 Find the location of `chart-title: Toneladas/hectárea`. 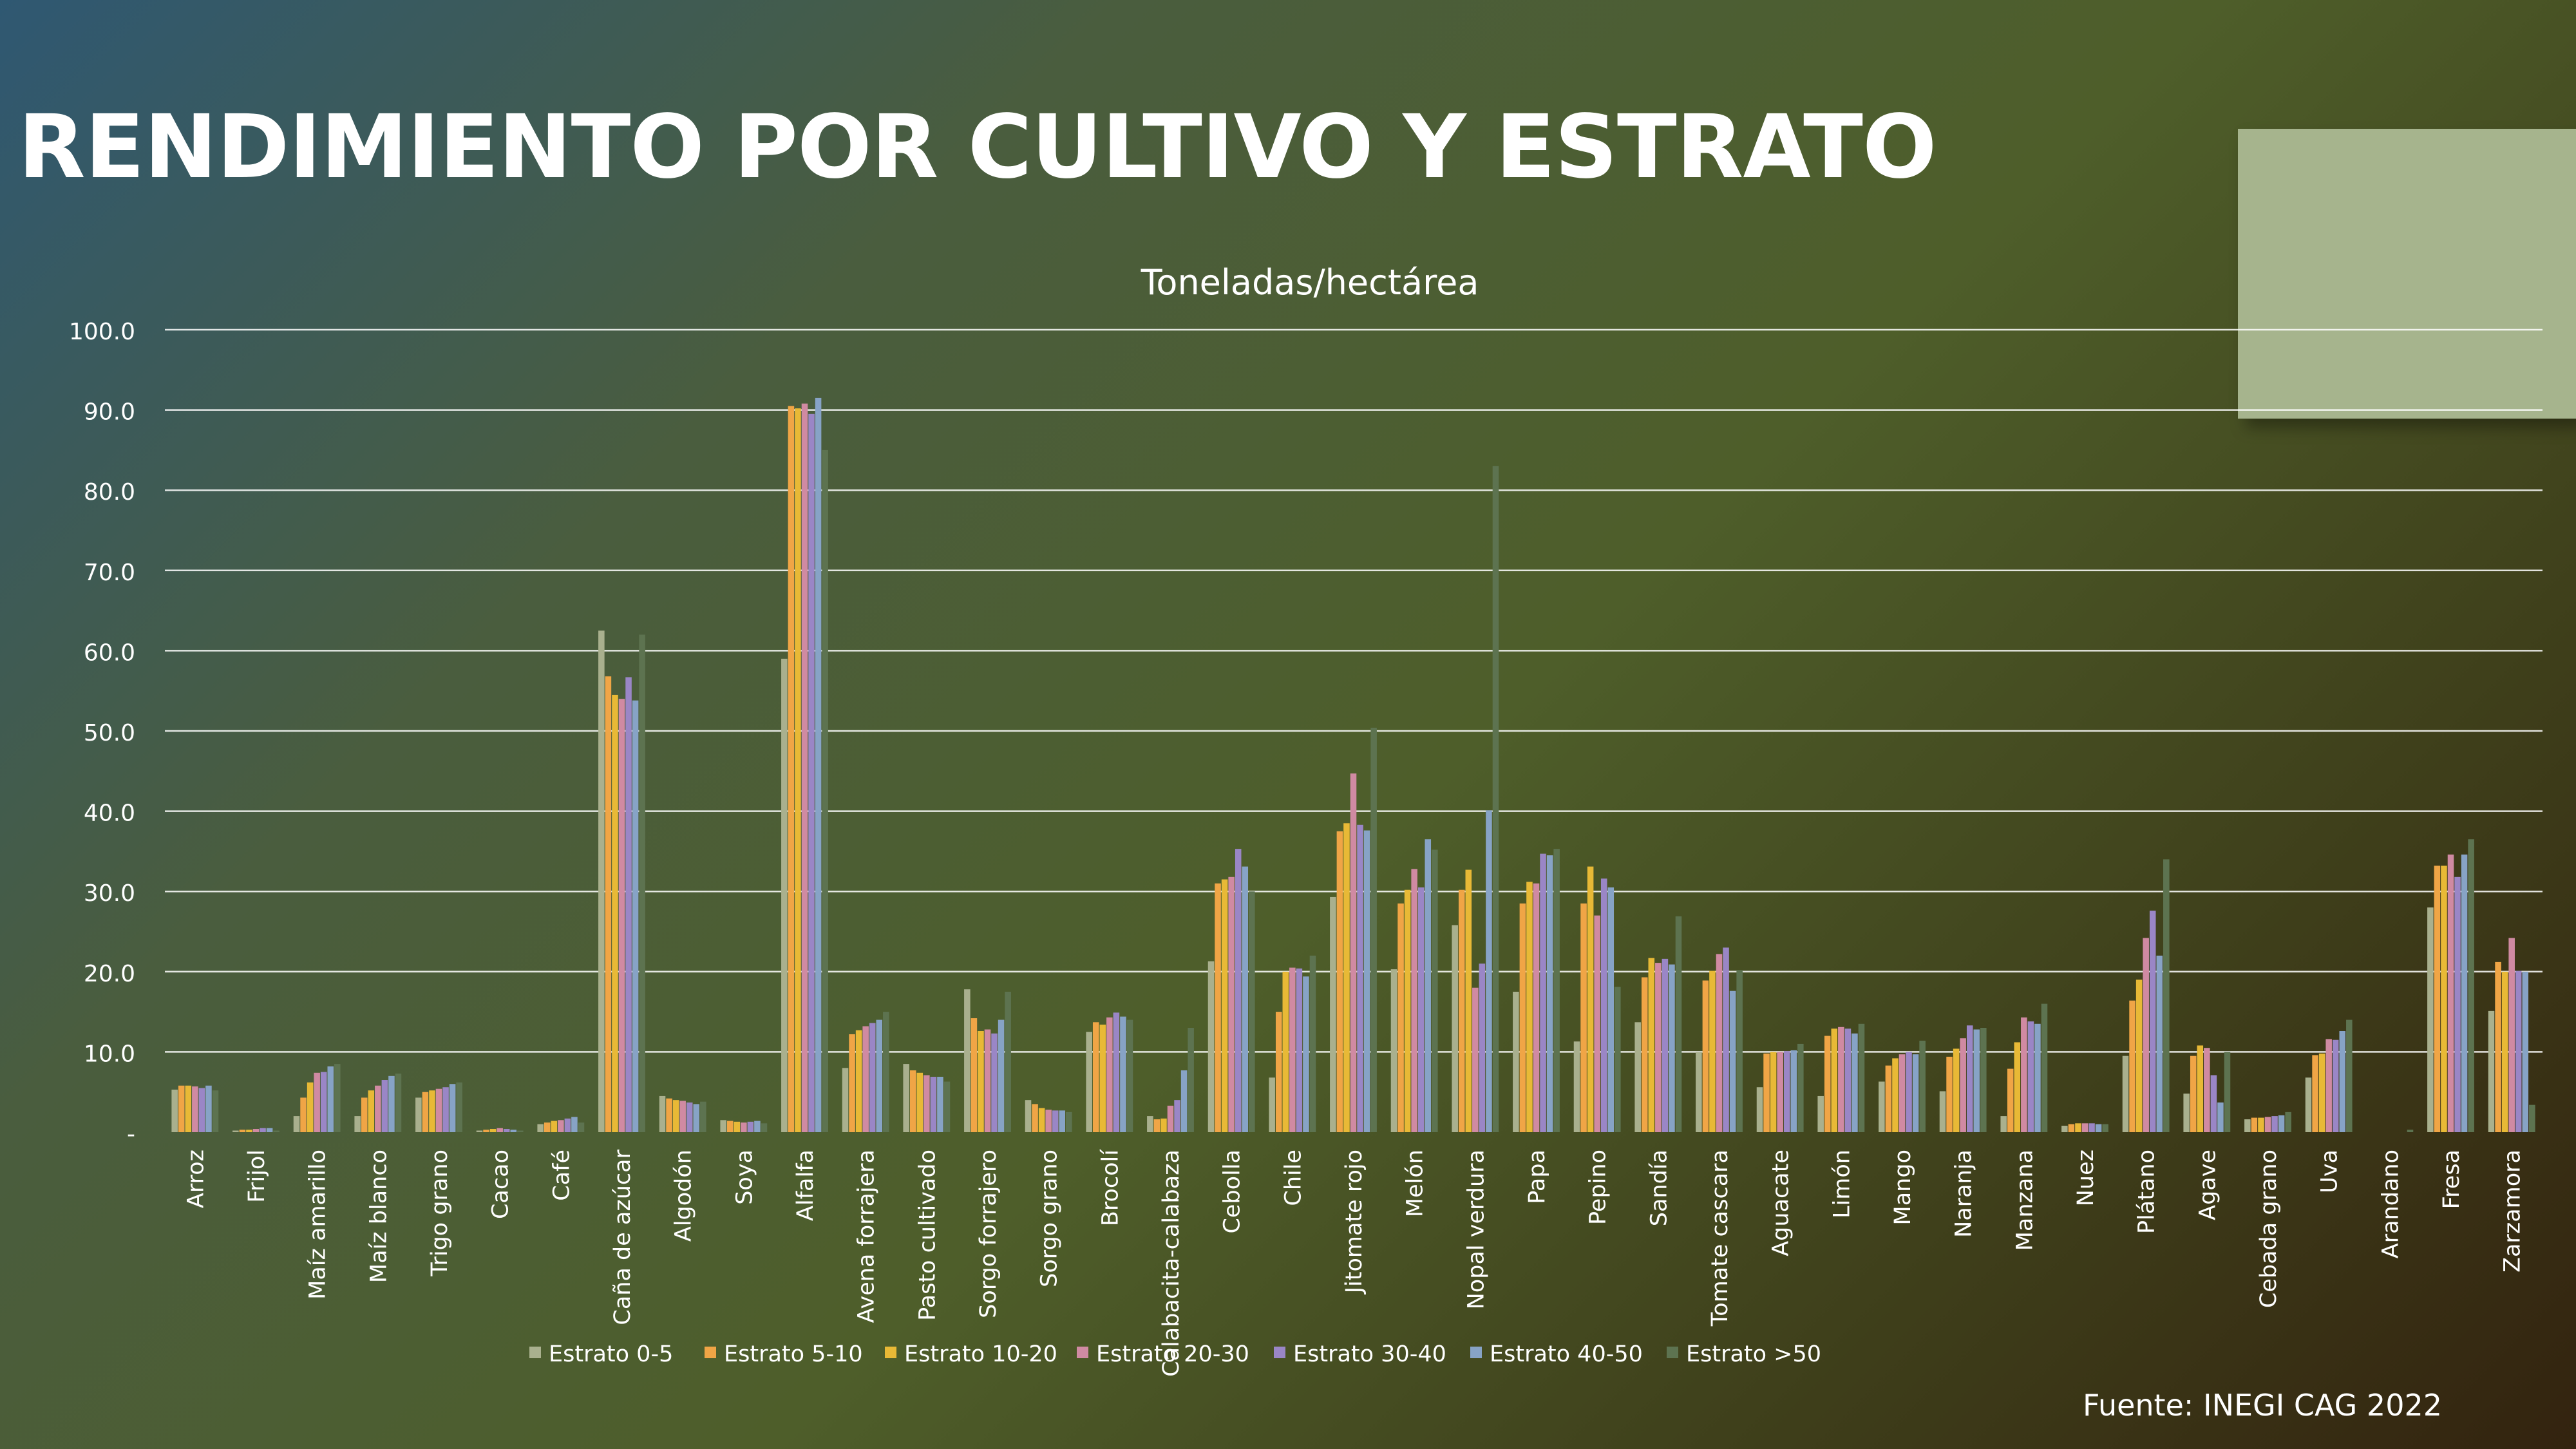

chart-title: Toneladas/hectárea is located at coordinates (1310, 282).